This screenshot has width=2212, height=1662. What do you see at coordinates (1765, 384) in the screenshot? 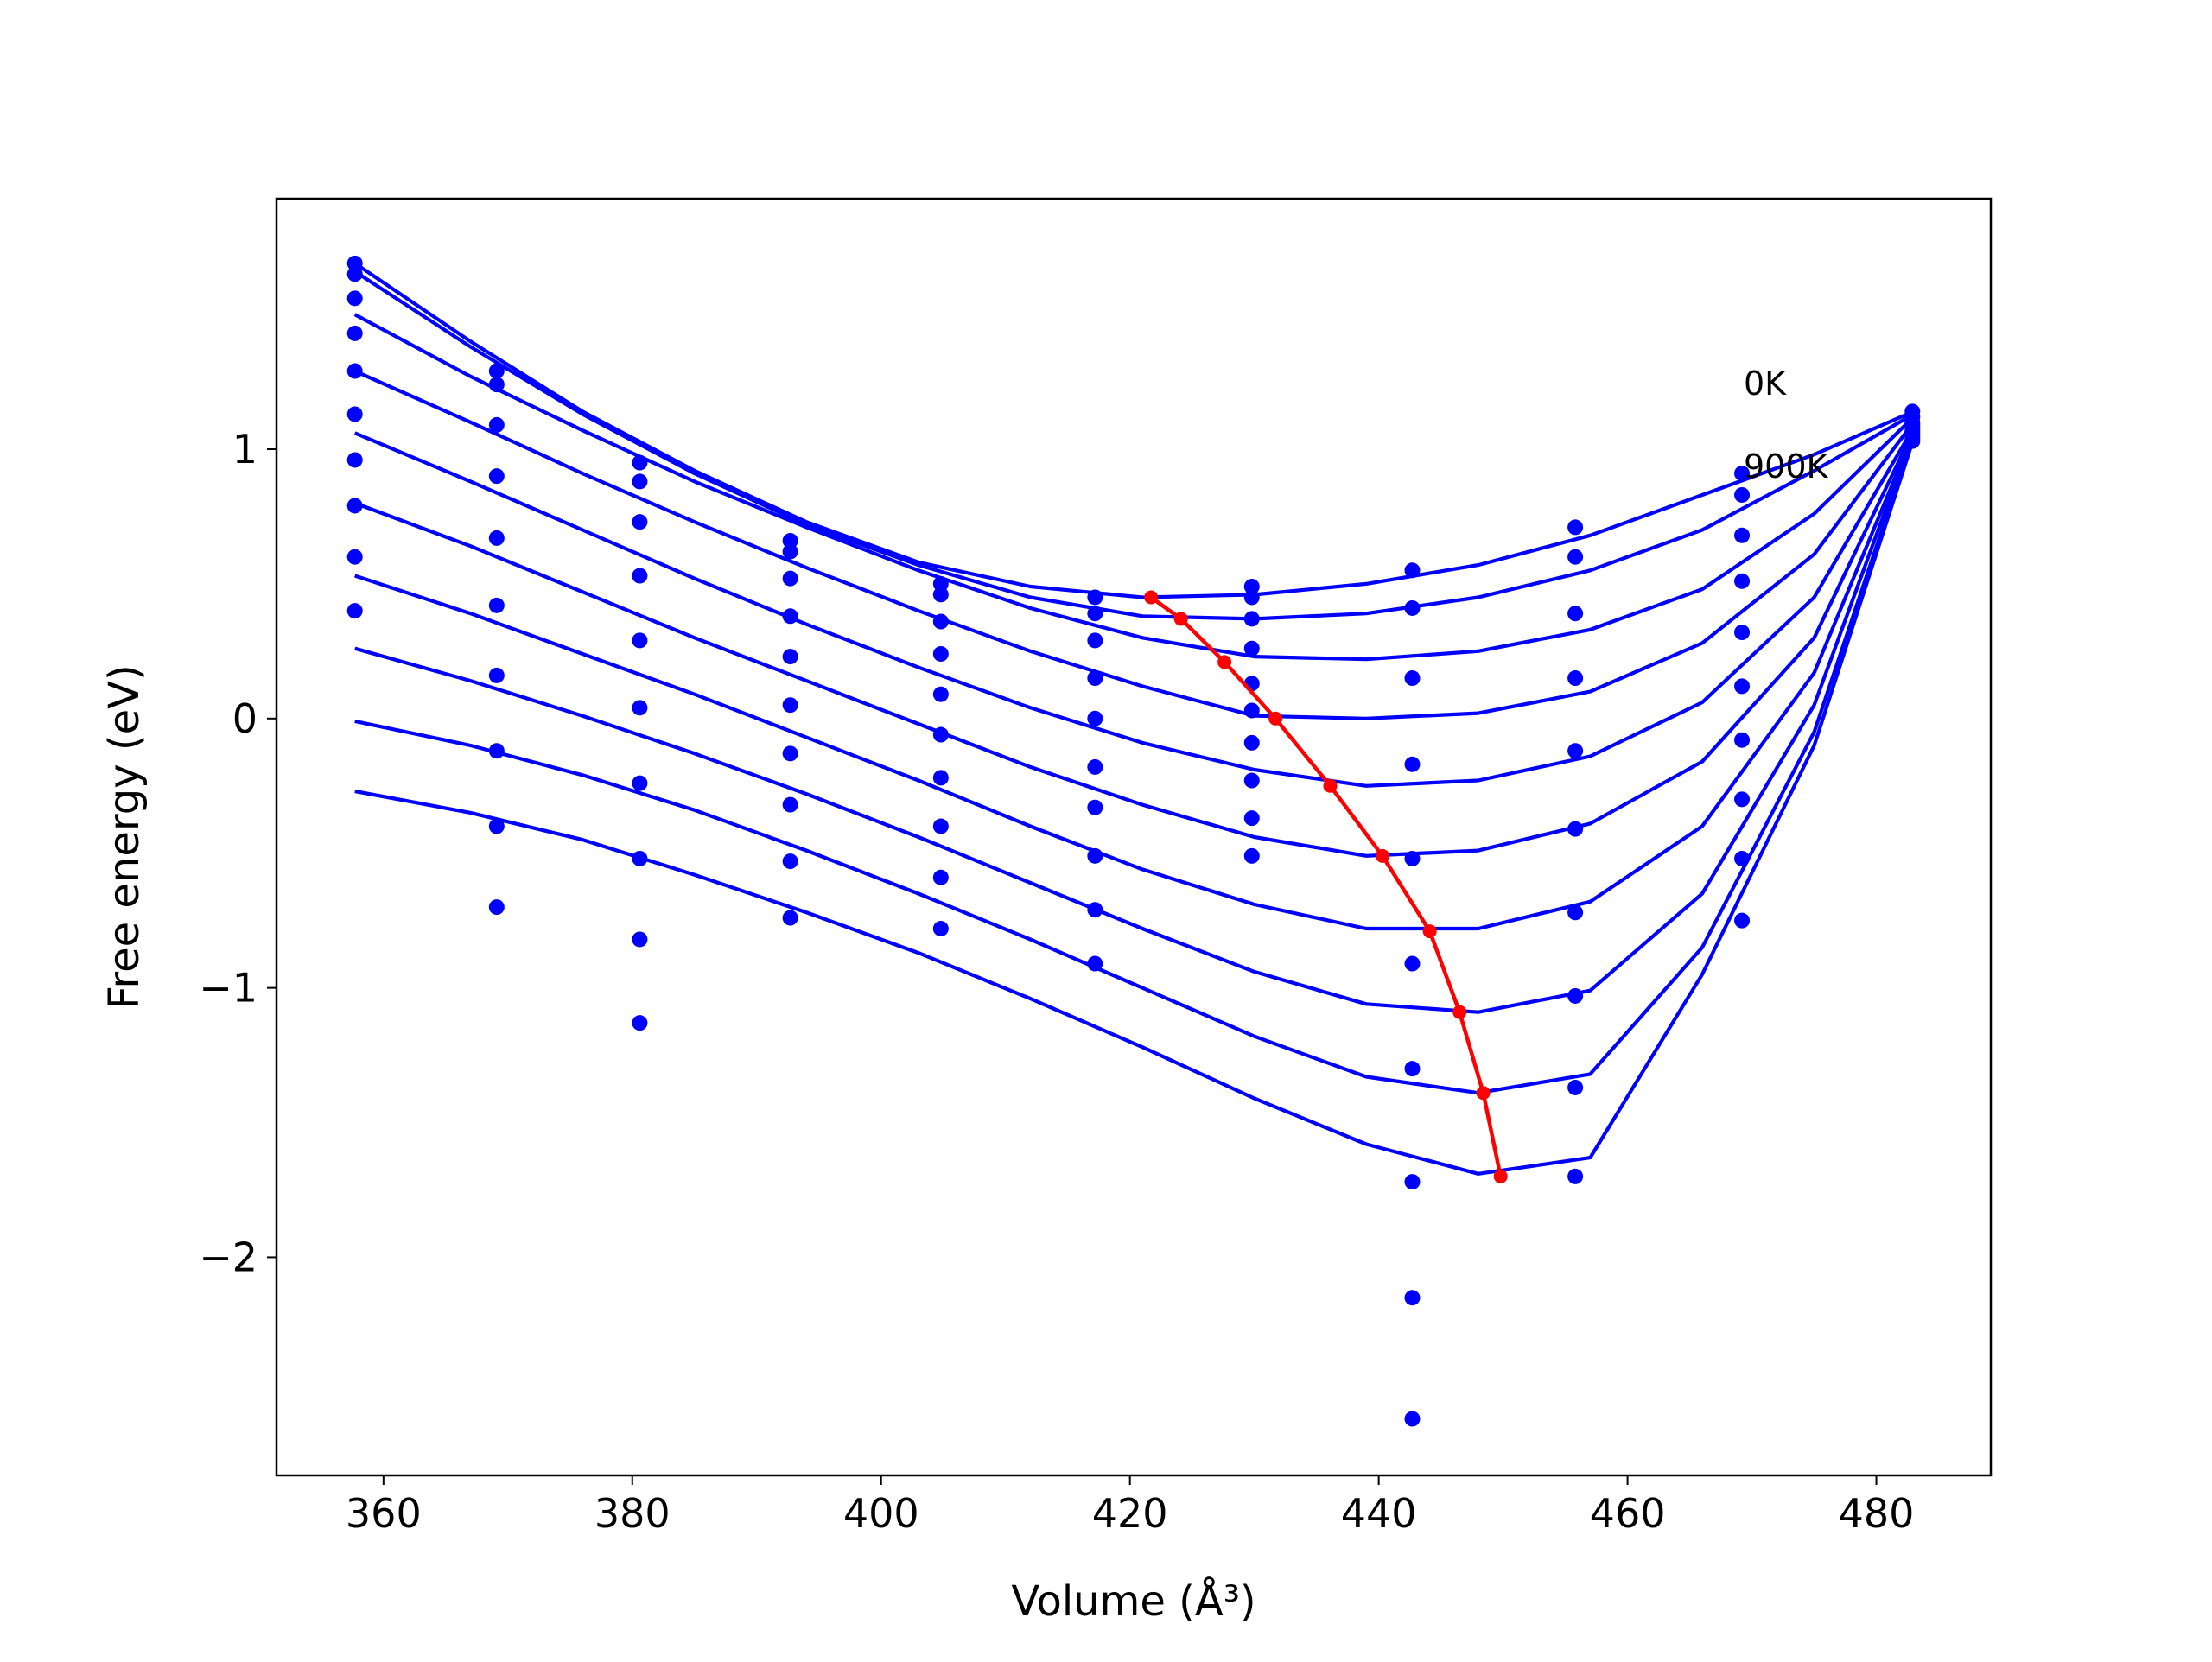
I see `annotation: 0K` at bounding box center [1765, 384].